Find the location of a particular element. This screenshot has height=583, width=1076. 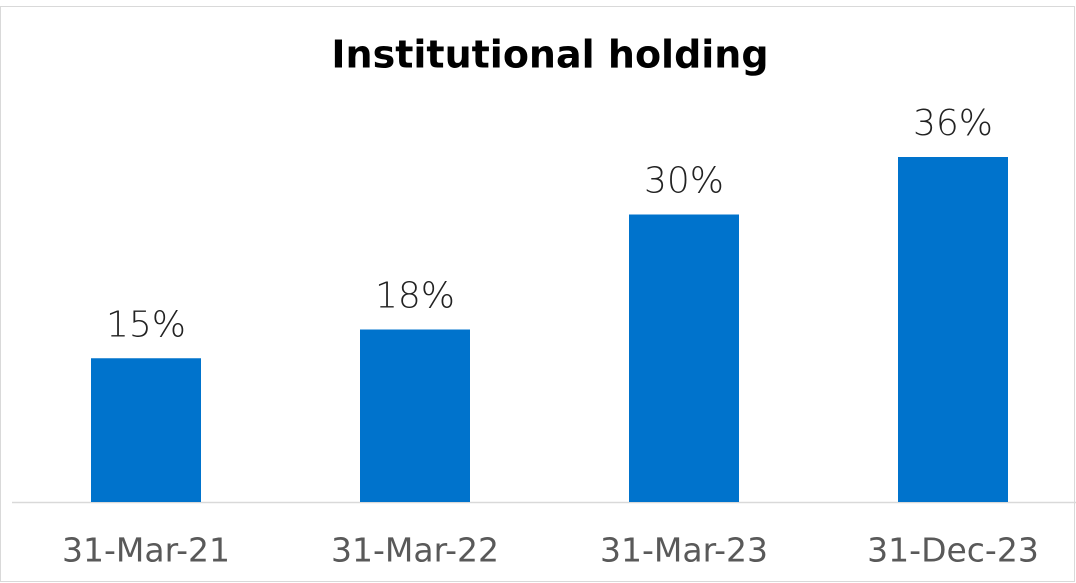

x-tick-label: 31-Mar-23 is located at coordinates (684, 550).